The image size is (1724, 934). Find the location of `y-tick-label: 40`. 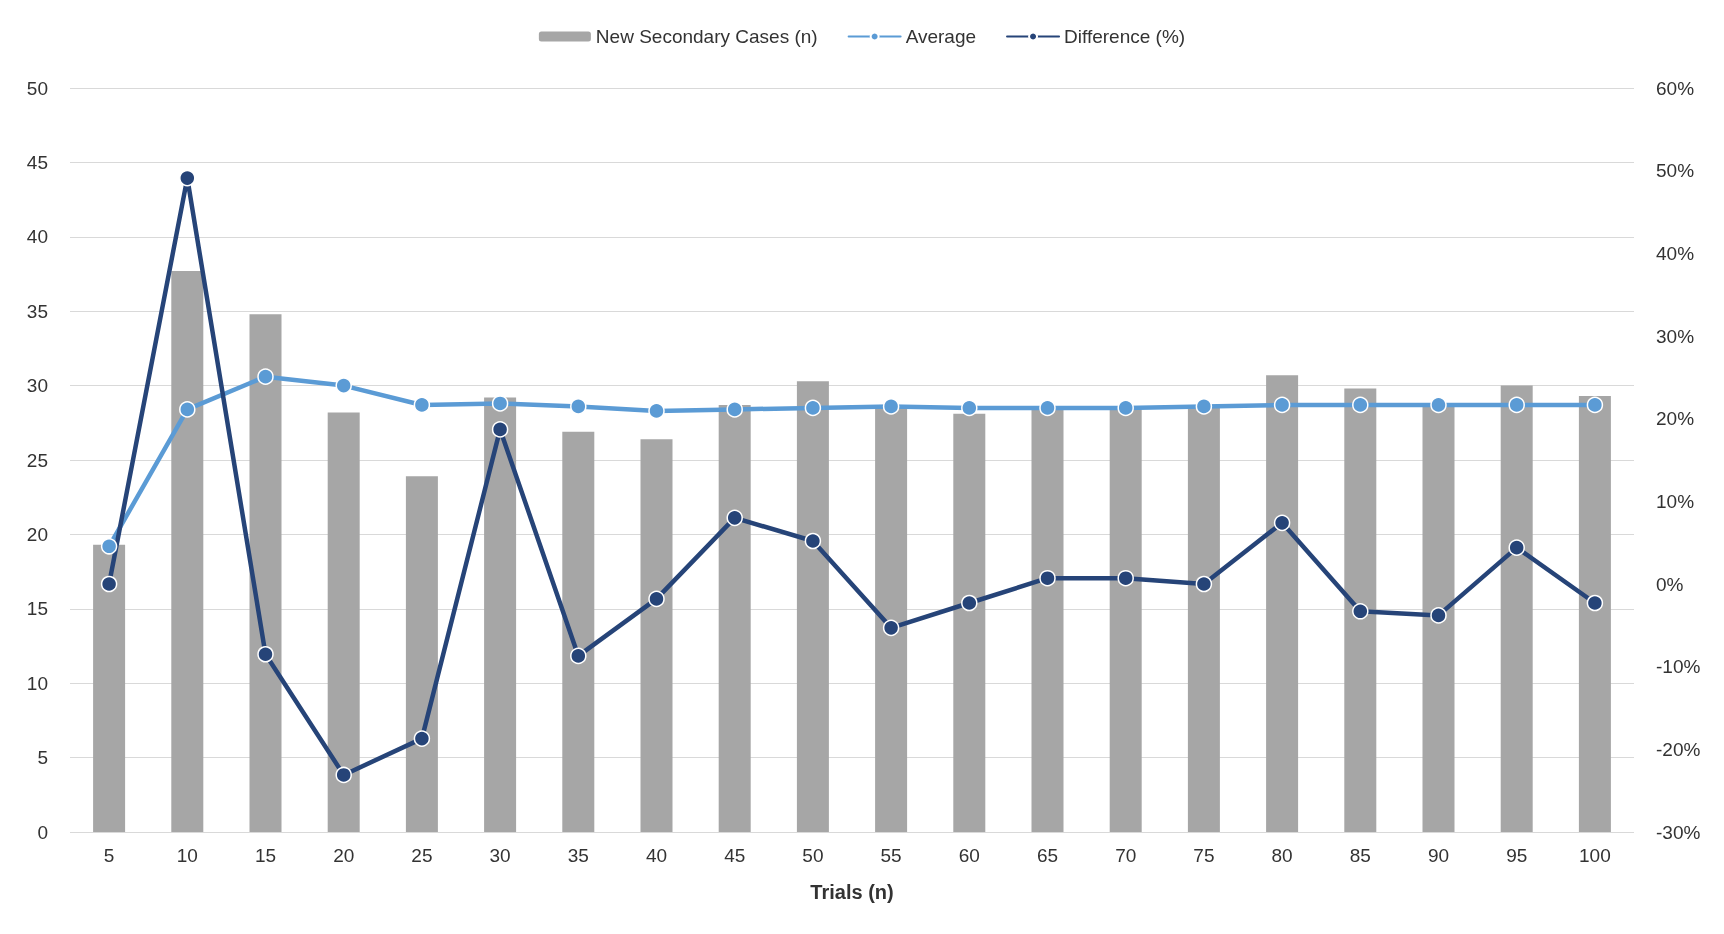

y-tick-label: 40 is located at coordinates (37, 237).